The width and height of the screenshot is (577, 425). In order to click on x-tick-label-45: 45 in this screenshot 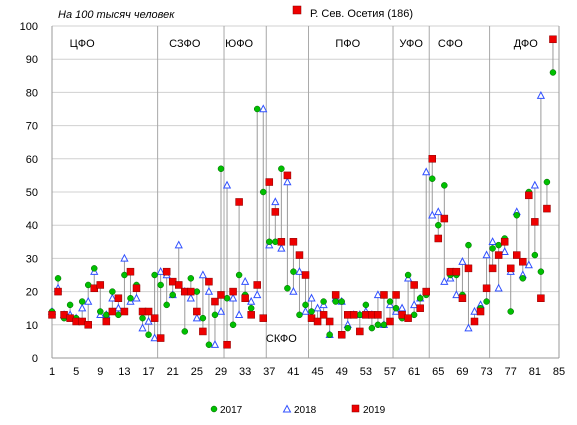, I will do `click(317, 372)`.